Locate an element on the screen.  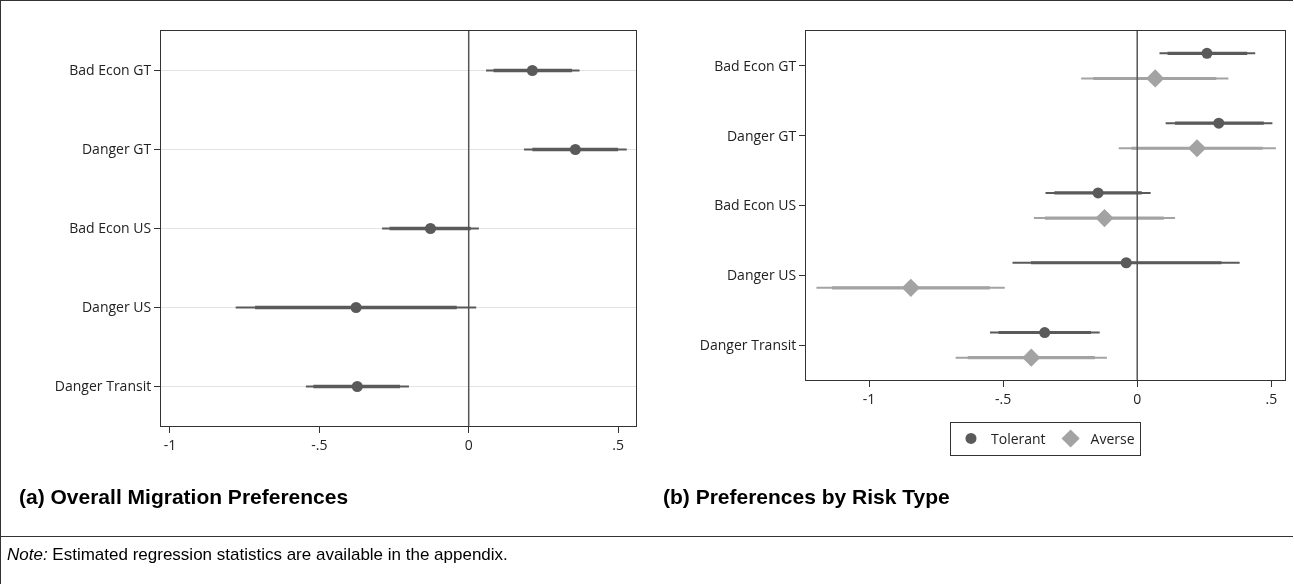
text: Note: Estimated regression statistics are available in the appendix. is located at coordinates (647, 554).